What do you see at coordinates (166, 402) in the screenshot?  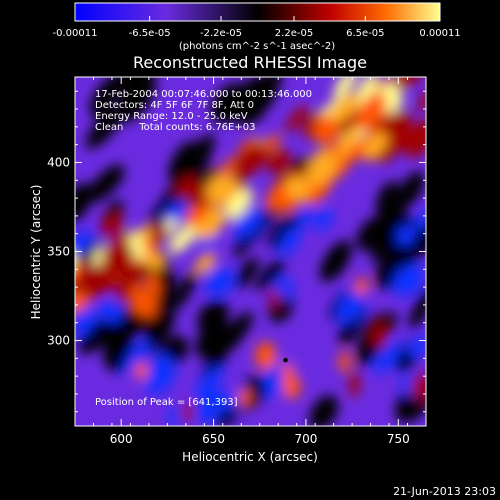 I see `peak-position-label: Position of Peak = [641,393]` at bounding box center [166, 402].